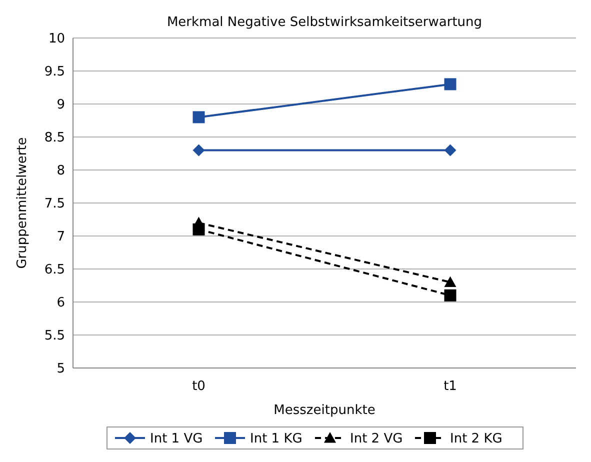 The width and height of the screenshot is (591, 462). I want to click on legend-label: Int 2 VG, so click(376, 439).